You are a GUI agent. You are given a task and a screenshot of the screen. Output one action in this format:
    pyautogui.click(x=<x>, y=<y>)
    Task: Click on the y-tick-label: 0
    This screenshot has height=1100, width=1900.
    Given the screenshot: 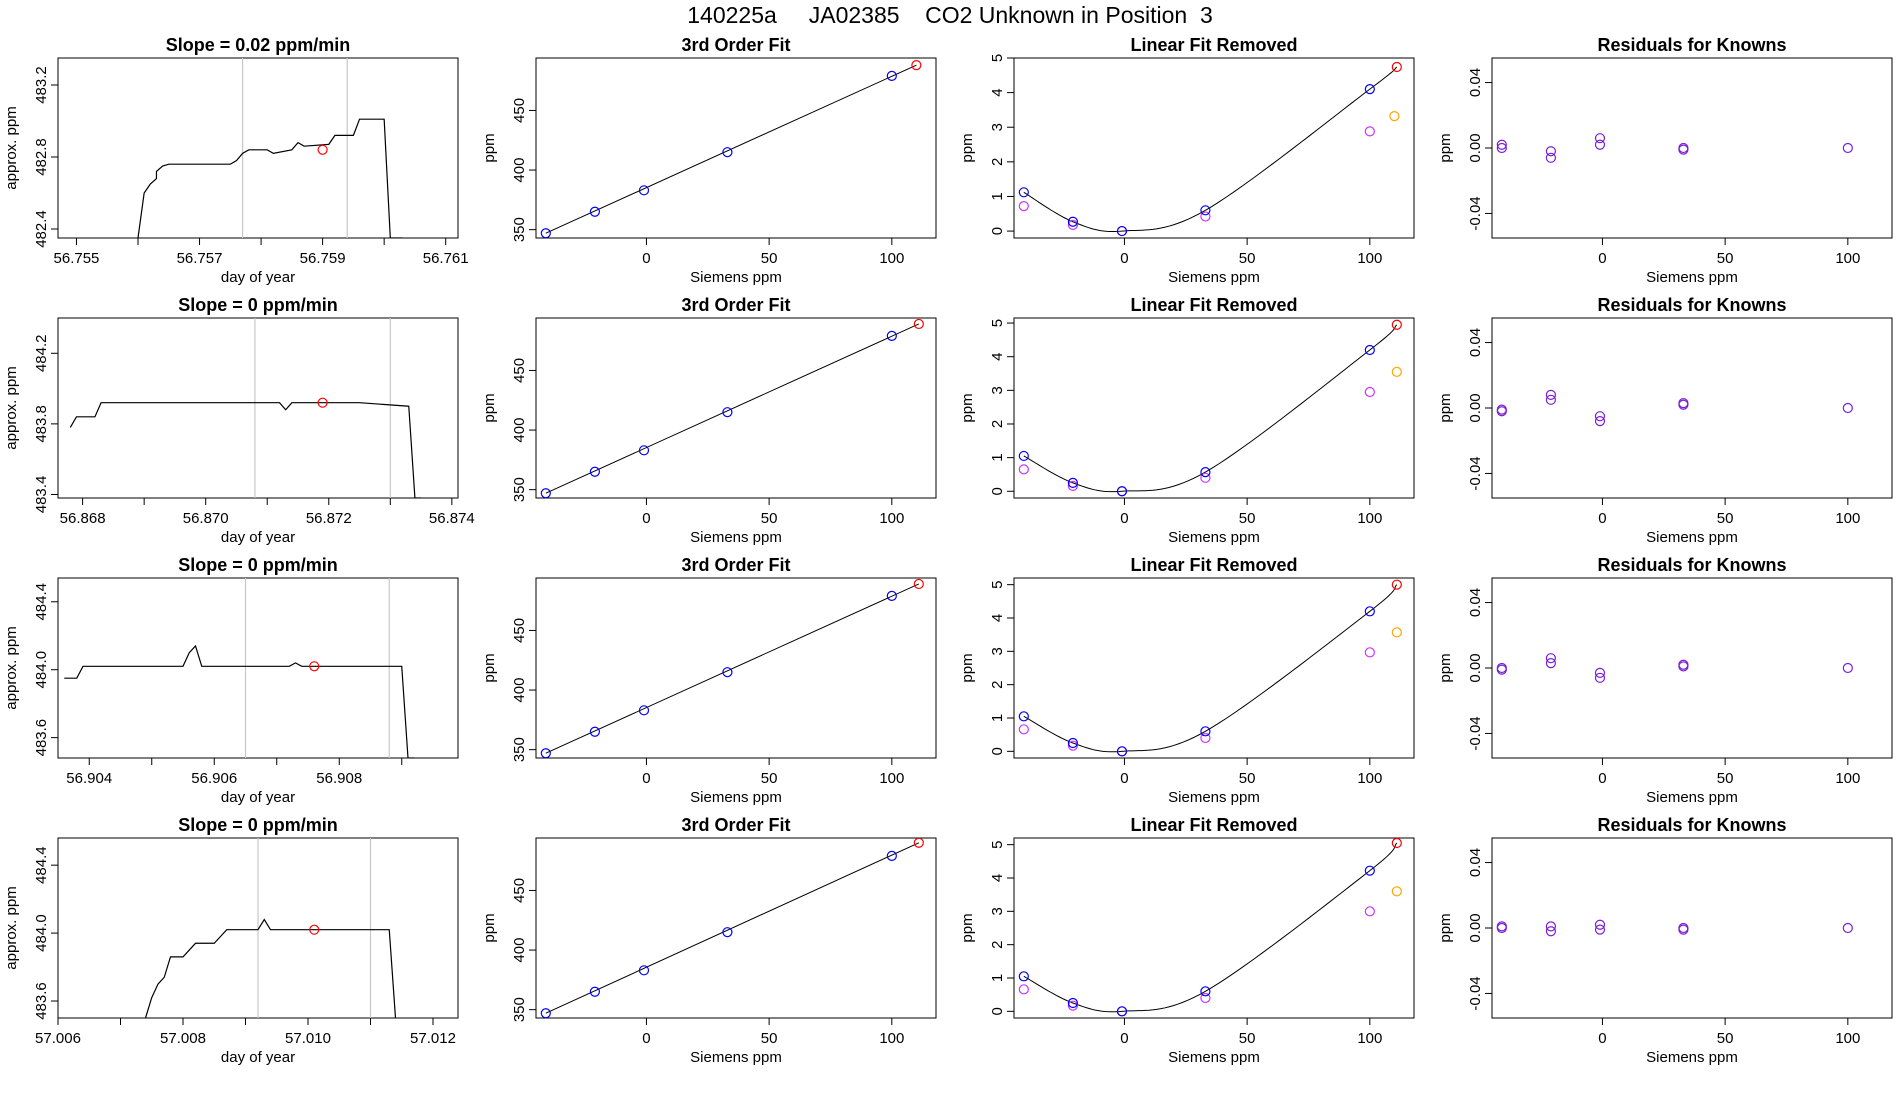 What is the action you would take?
    pyautogui.click(x=997, y=491)
    